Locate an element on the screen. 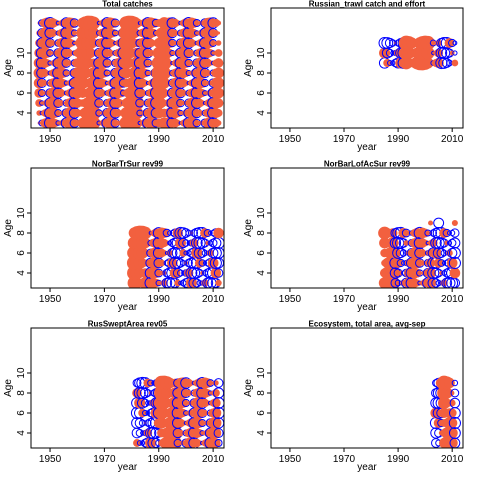  panel-title: Russian_trawl catch and effort is located at coordinates (367, 4).